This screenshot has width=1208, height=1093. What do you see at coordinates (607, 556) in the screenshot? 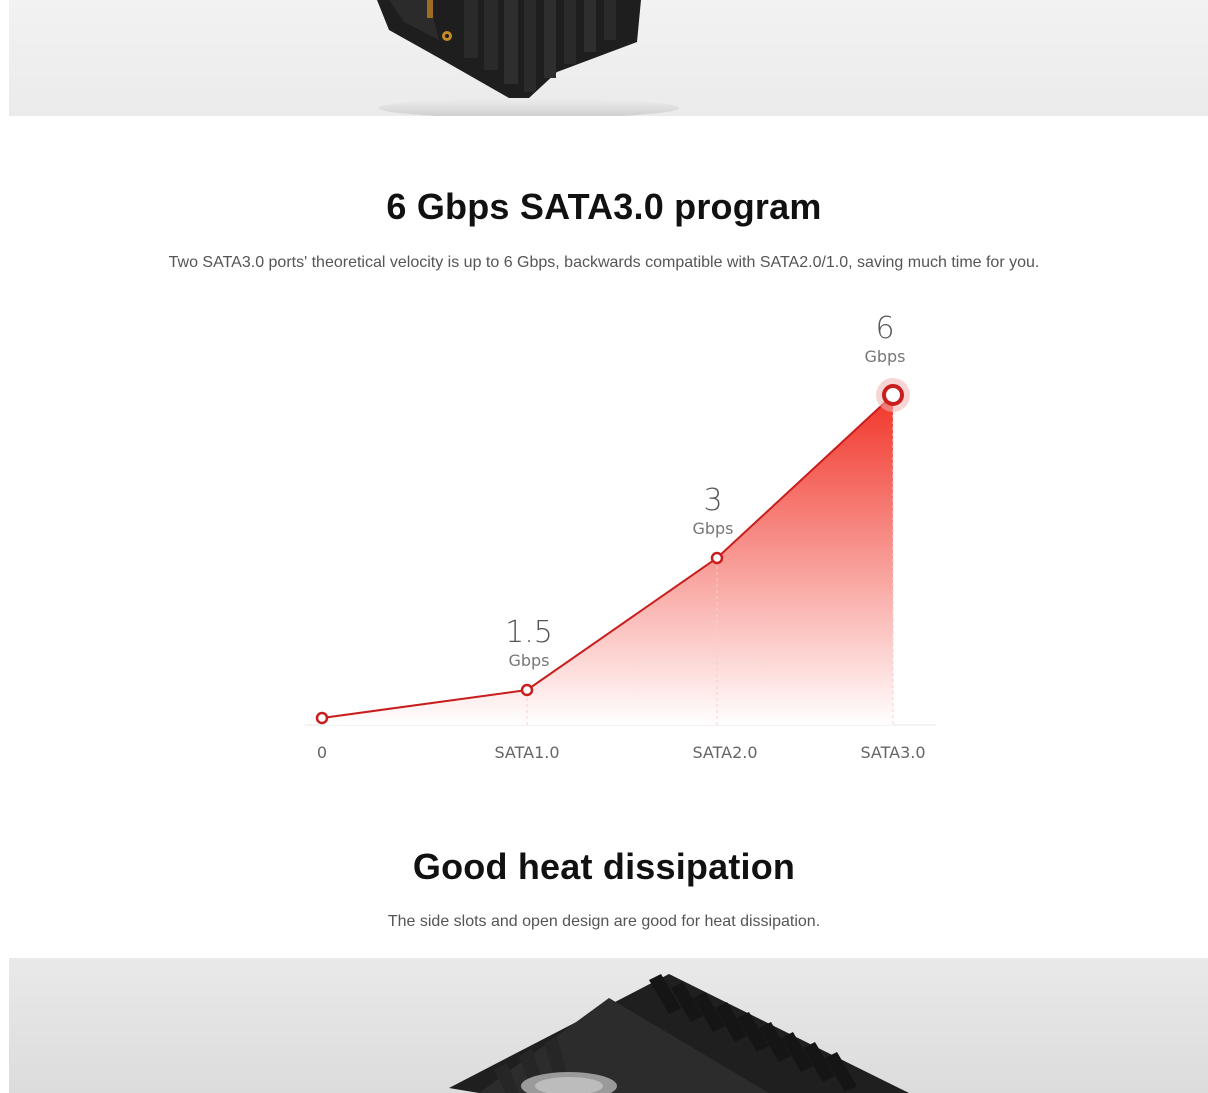
I see `series-line` at bounding box center [607, 556].